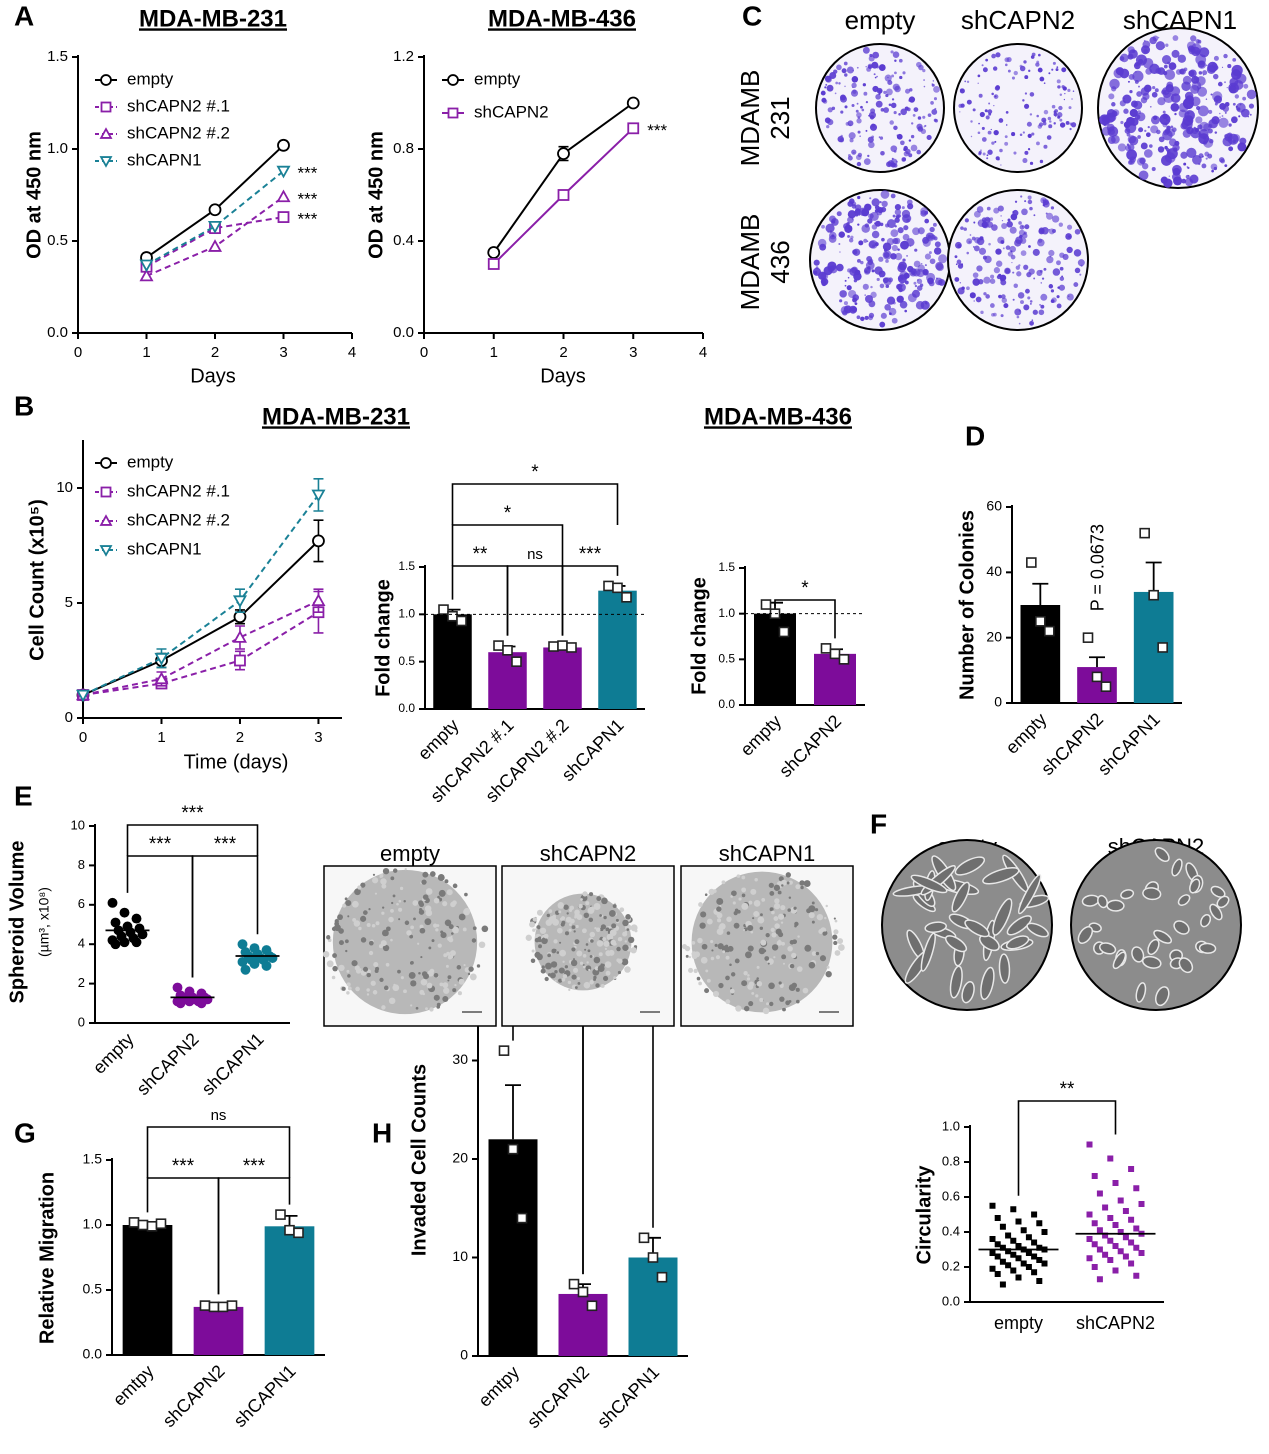  What do you see at coordinates (146, 352) in the screenshot?
I see `x-tick-label: 1` at bounding box center [146, 352].